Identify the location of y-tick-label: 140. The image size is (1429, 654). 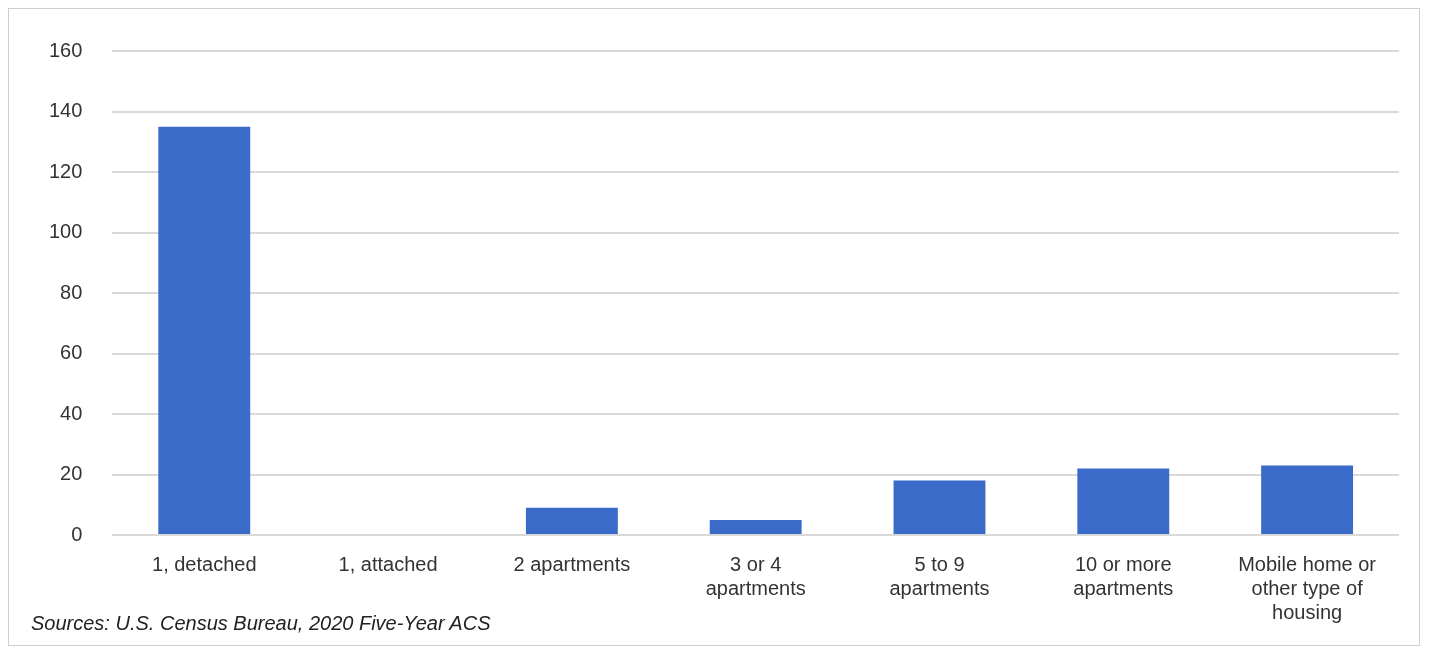
(65, 110).